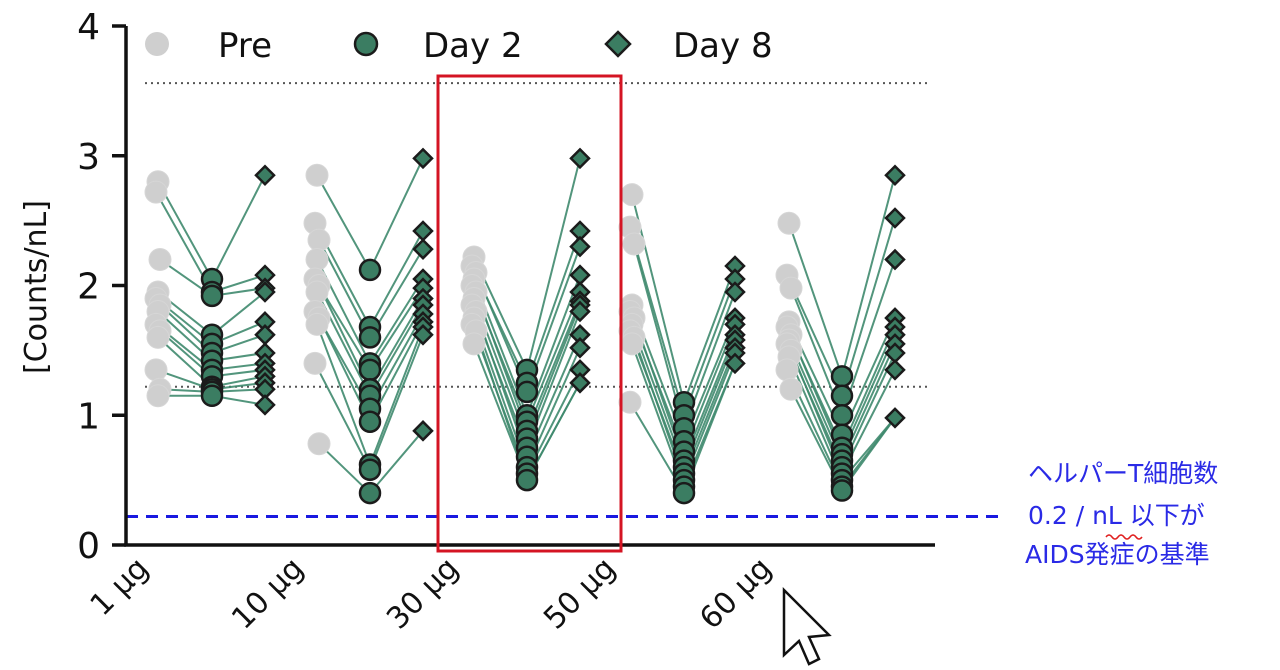  I want to click on legend-marker-day8, so click(618, 44).